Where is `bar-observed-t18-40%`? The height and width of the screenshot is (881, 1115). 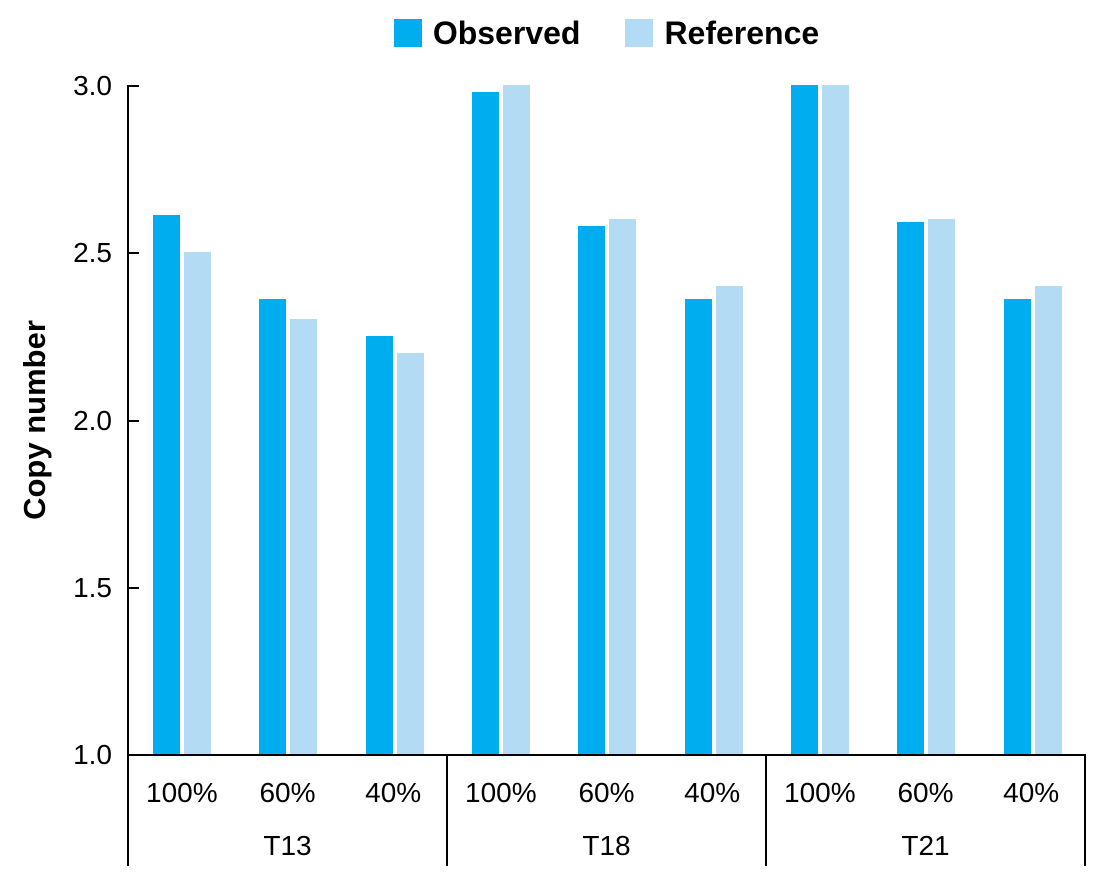
bar-observed-t18-40% is located at coordinates (698, 526).